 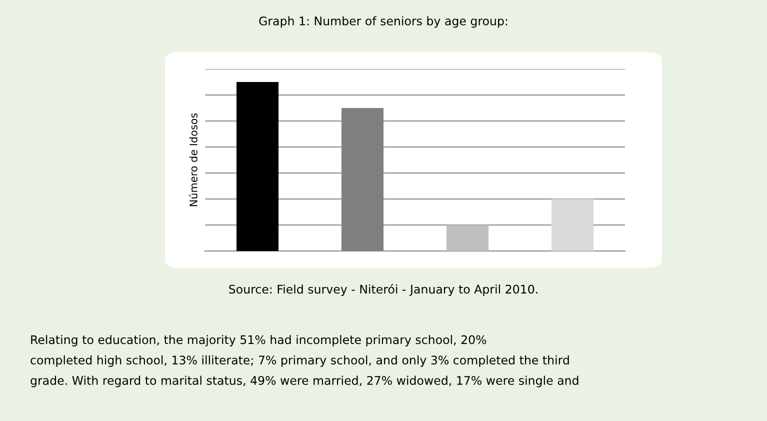 I want to click on y-axis-title: Número de Idosos, so click(x=193, y=159).